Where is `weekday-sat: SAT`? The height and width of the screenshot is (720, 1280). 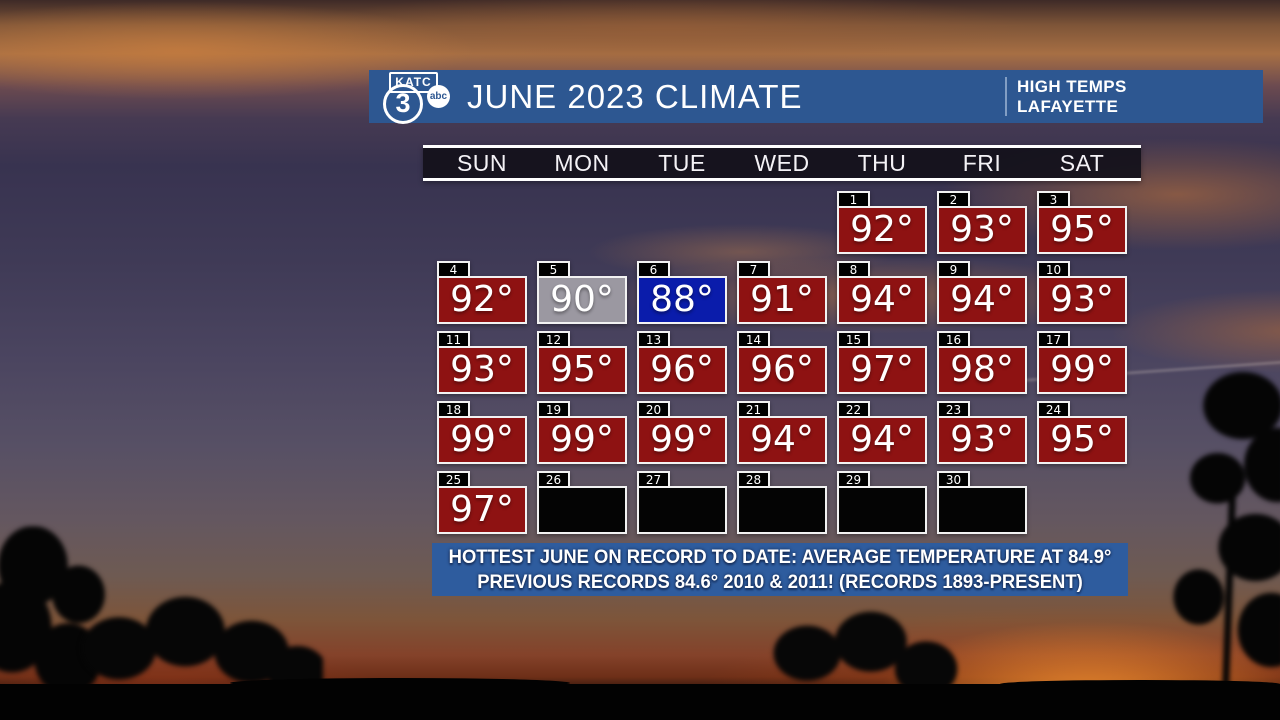
weekday-sat: SAT is located at coordinates (1082, 163).